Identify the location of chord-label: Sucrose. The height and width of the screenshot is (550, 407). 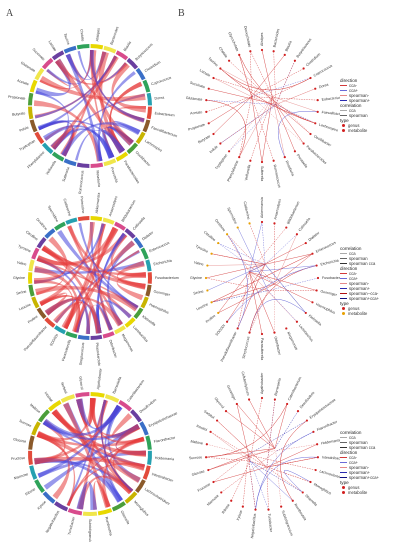
(25, 423).